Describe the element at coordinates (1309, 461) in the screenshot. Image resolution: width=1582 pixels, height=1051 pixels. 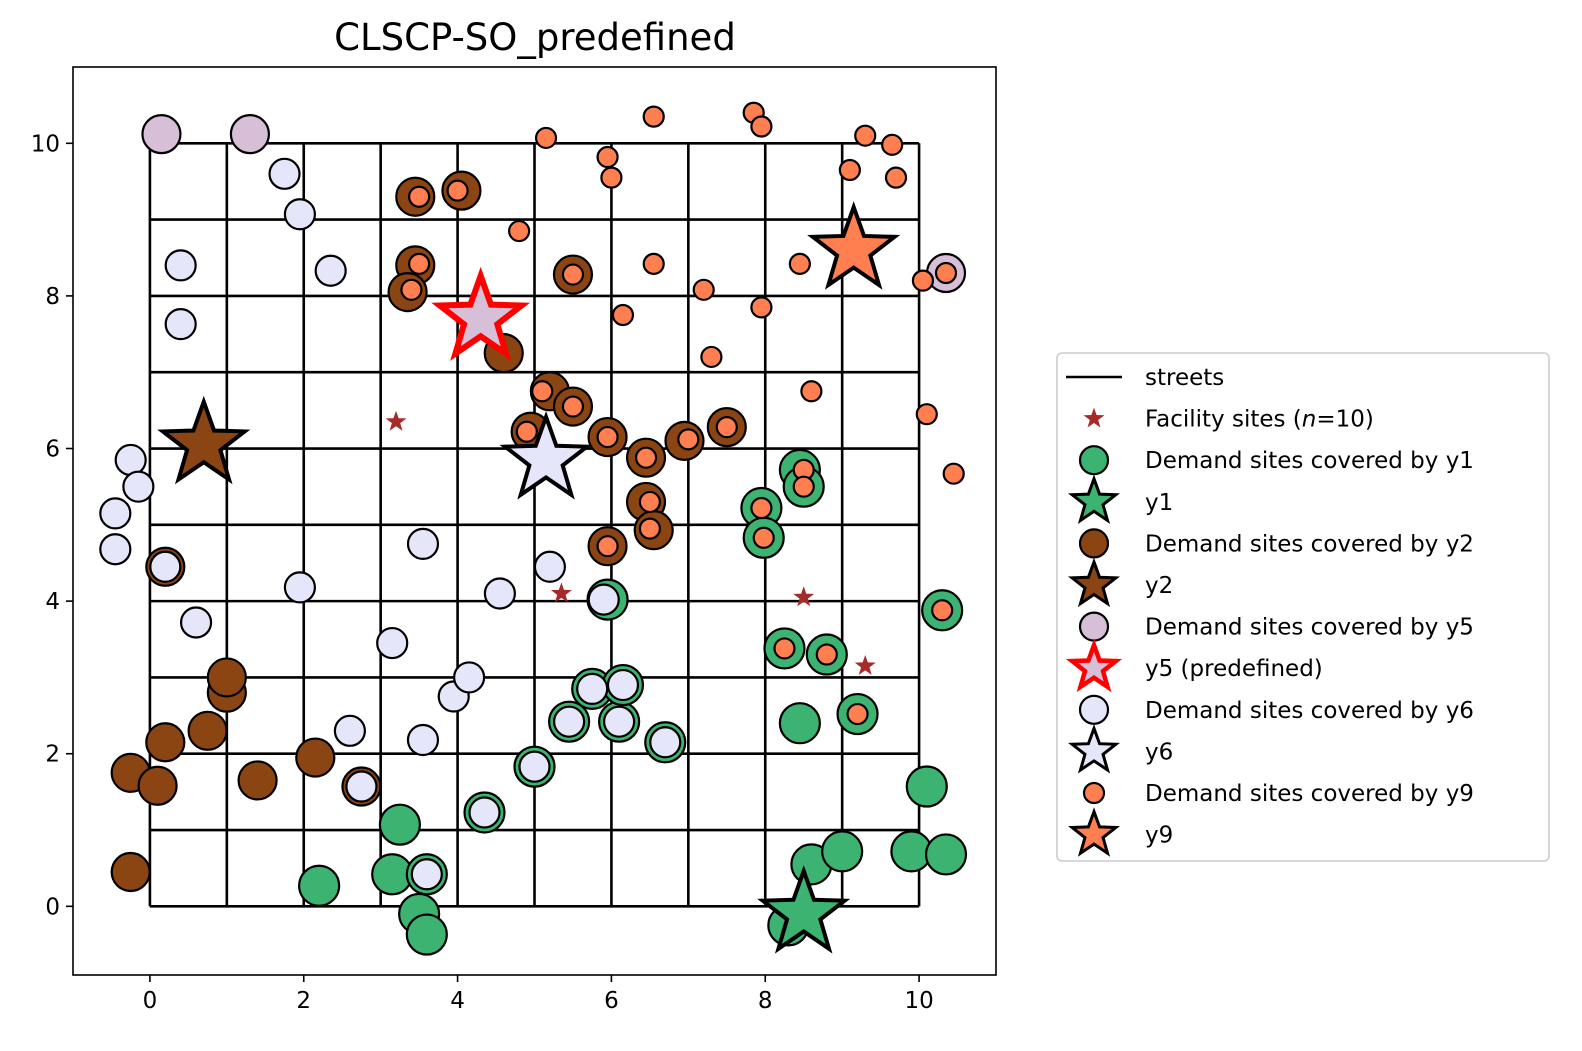
I see `legend-label: Demand sites covered by y1` at that location.